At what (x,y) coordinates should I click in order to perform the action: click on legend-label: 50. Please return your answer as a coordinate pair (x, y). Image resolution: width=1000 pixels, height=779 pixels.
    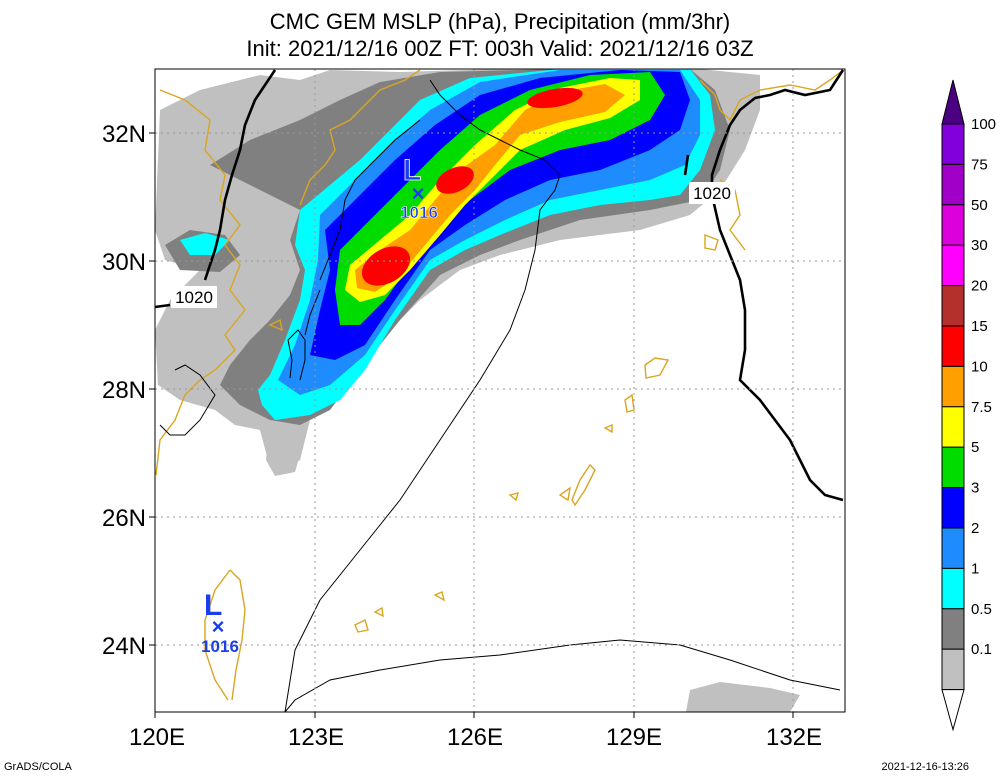
    Looking at the image, I should click on (979, 205).